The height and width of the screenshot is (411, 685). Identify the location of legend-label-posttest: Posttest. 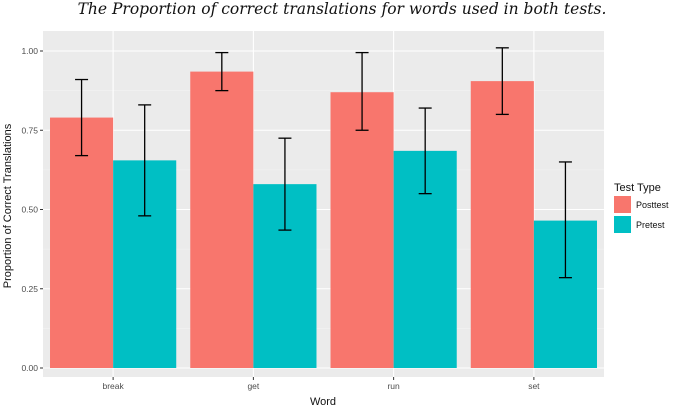
(652, 205).